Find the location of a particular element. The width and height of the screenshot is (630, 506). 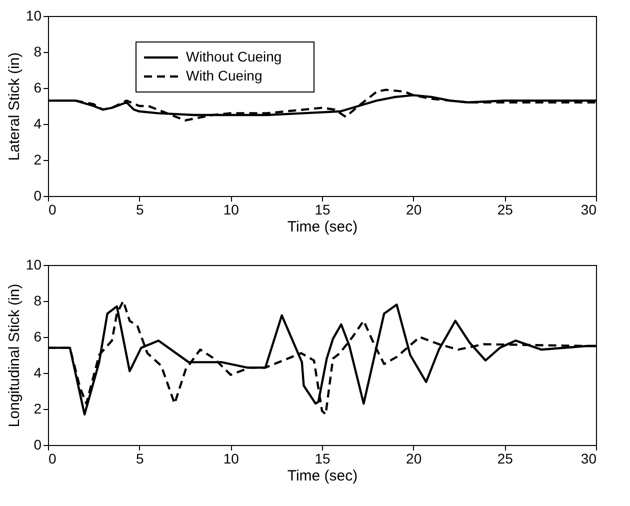

legend-label: Without Cueing is located at coordinates (234, 56).